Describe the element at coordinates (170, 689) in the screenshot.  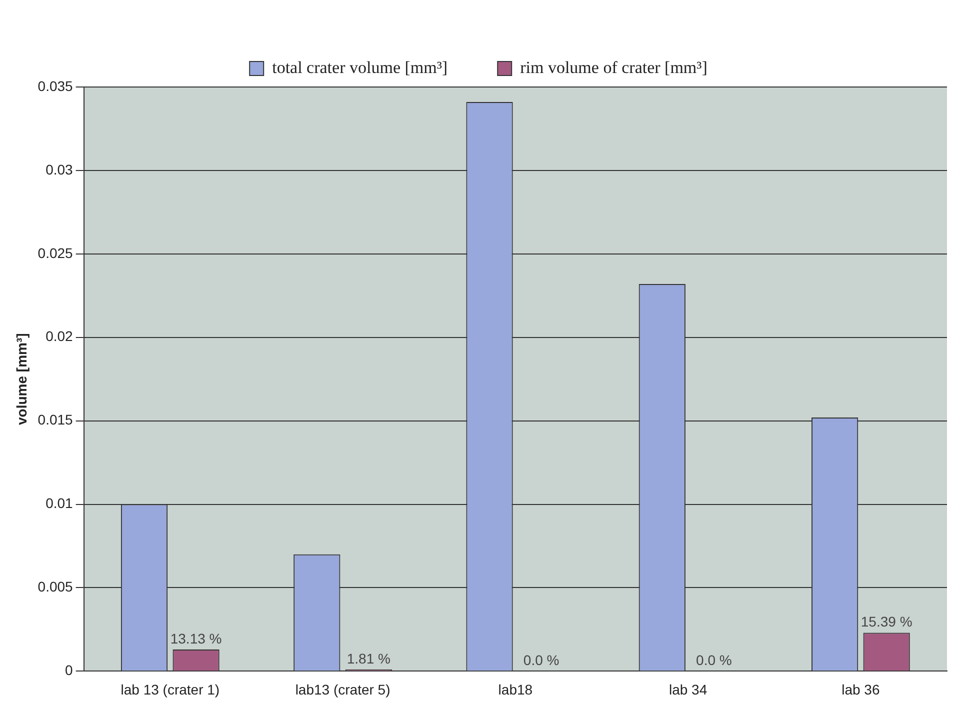
I see `x-tick-label: lab 13 (crater 1)` at that location.